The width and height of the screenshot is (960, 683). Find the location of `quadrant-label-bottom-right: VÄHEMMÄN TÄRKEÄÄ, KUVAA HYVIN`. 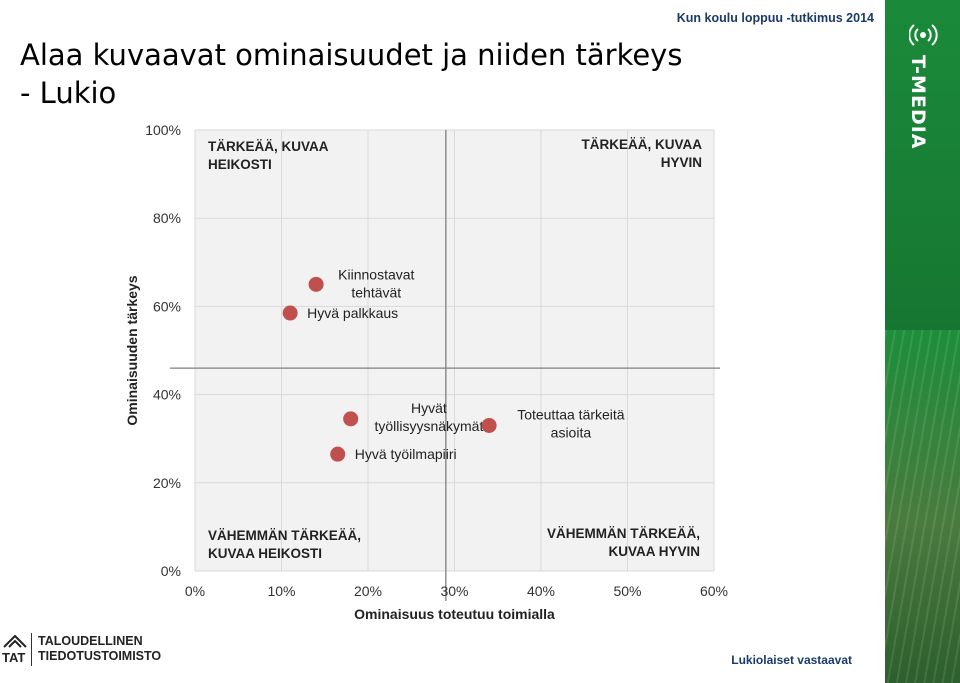

quadrant-label-bottom-right: VÄHEMMÄN TÄRKEÄÄ, KUVAA HYVIN is located at coordinates (623, 542).